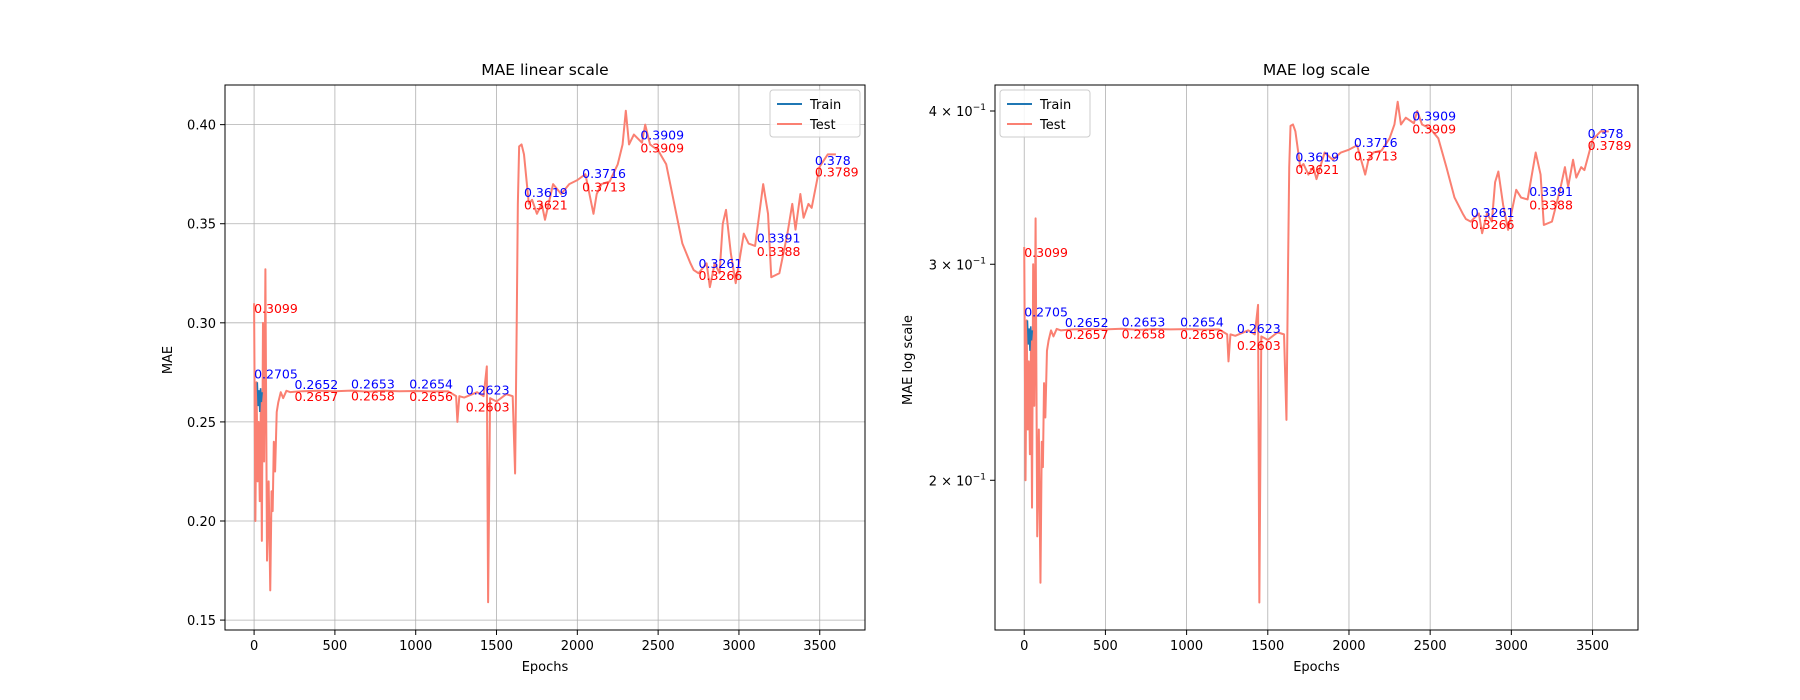 This screenshot has height=700, width=1800. Describe the element at coordinates (201, 126) in the screenshot. I see `y-tick-label: 0.40` at that location.